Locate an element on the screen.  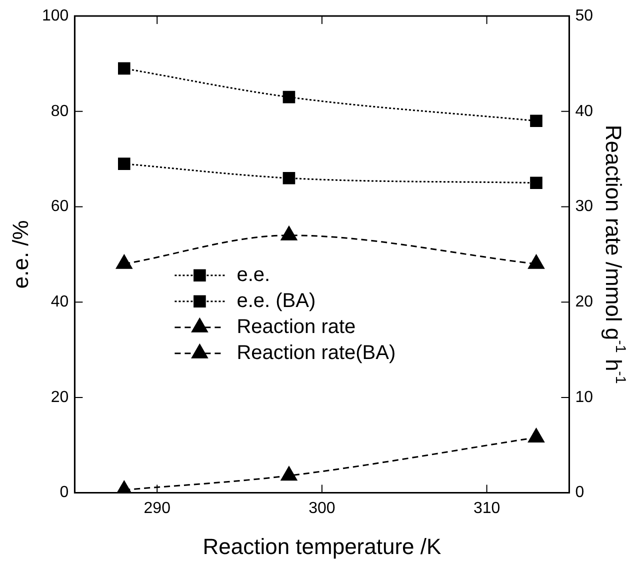
x-axis-title: Reaction temperature /K is located at coordinates (322, 547).